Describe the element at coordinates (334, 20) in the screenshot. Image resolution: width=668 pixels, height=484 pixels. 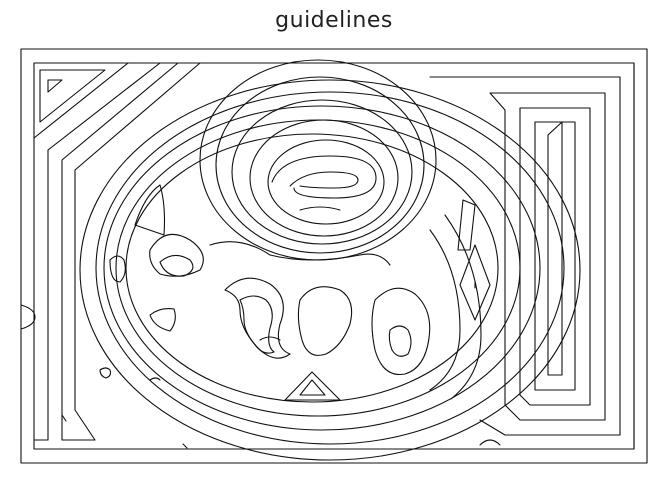
I see `figure-title: guidelines` at that location.